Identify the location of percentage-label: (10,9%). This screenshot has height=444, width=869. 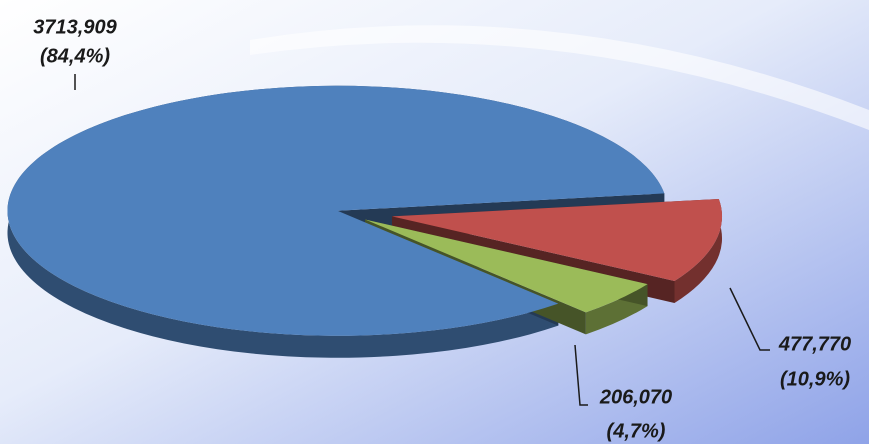
(815, 379).